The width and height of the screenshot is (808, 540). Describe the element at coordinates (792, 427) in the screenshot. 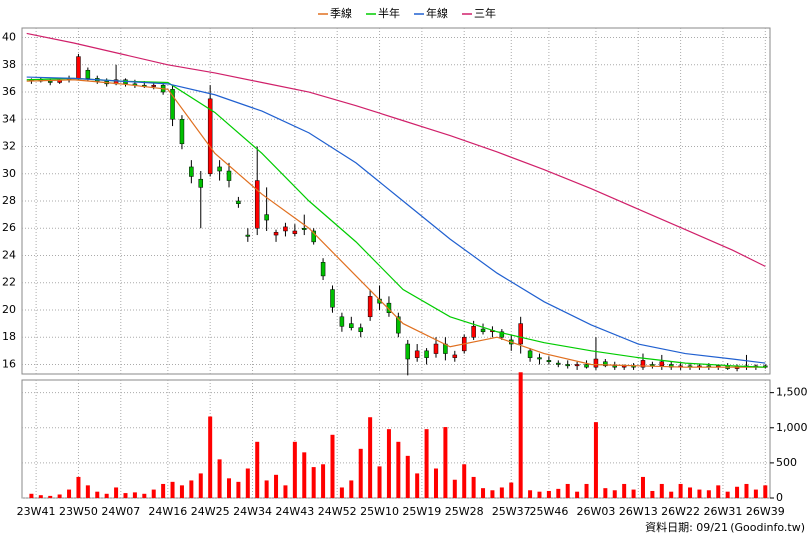

I see `y2-tick-label: 1,000` at that location.